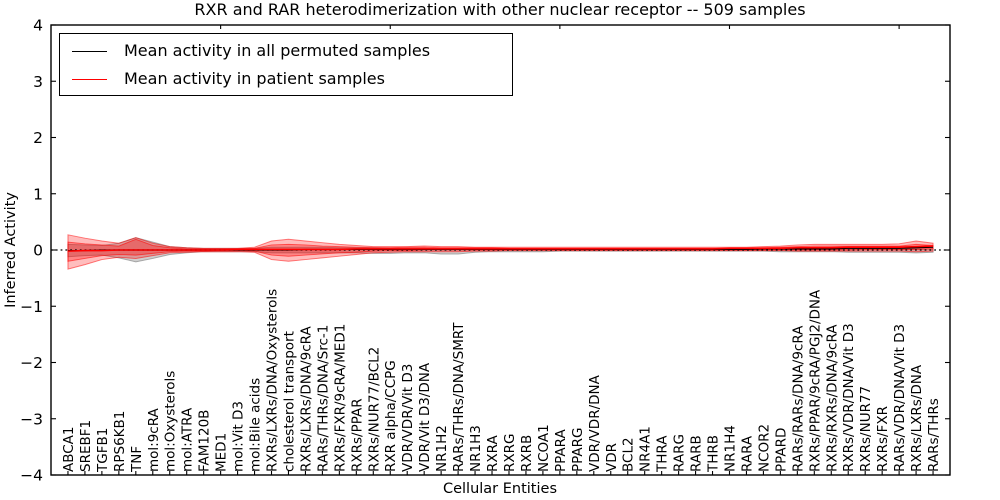 This screenshot has height=500, width=1000. I want to click on x-tick-label: cholesterol transport, so click(289, 401).